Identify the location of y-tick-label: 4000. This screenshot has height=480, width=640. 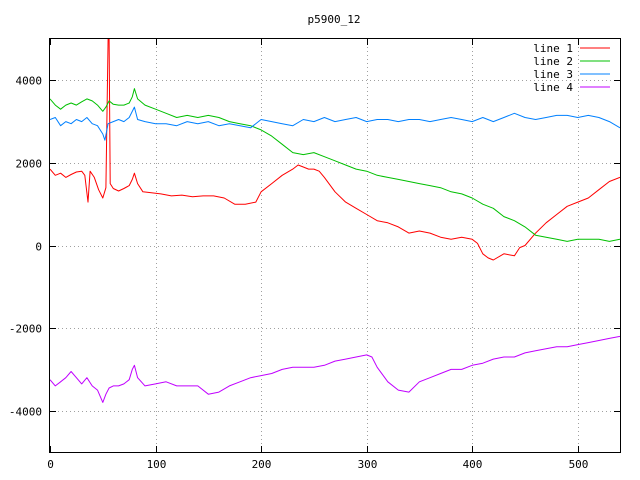
(29, 81).